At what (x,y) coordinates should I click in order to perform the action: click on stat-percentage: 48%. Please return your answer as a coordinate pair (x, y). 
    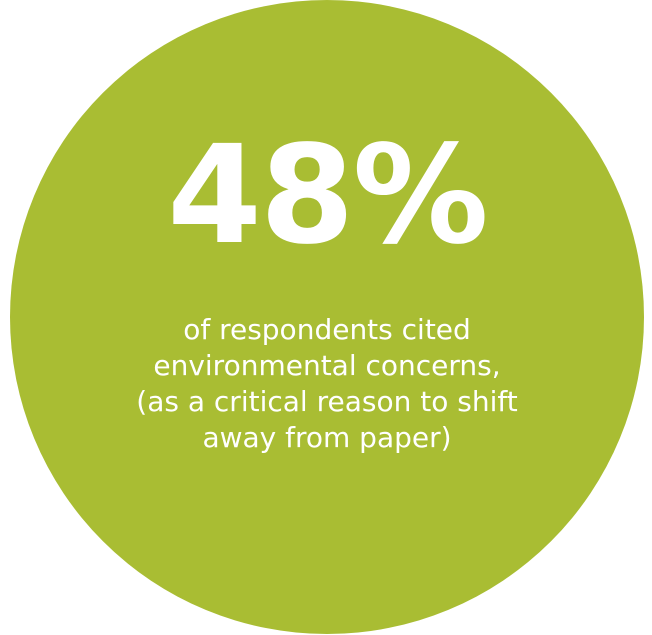
    Looking at the image, I should click on (328, 196).